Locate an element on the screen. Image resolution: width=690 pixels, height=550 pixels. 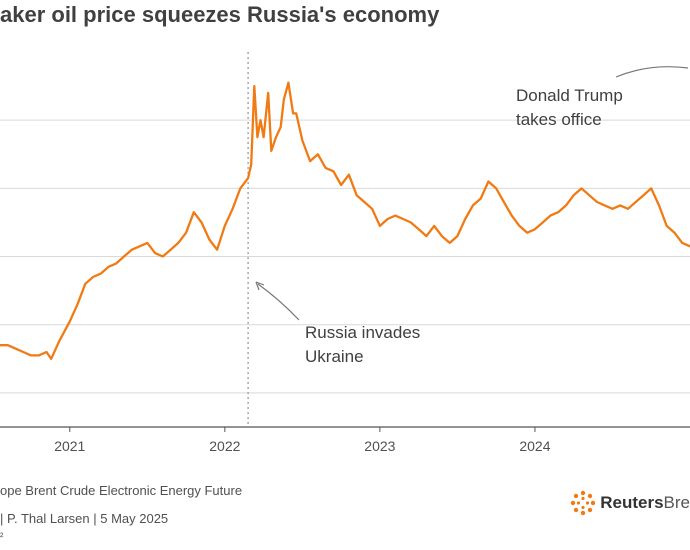
logo-text-reuters: Reuters is located at coordinates (632, 502).